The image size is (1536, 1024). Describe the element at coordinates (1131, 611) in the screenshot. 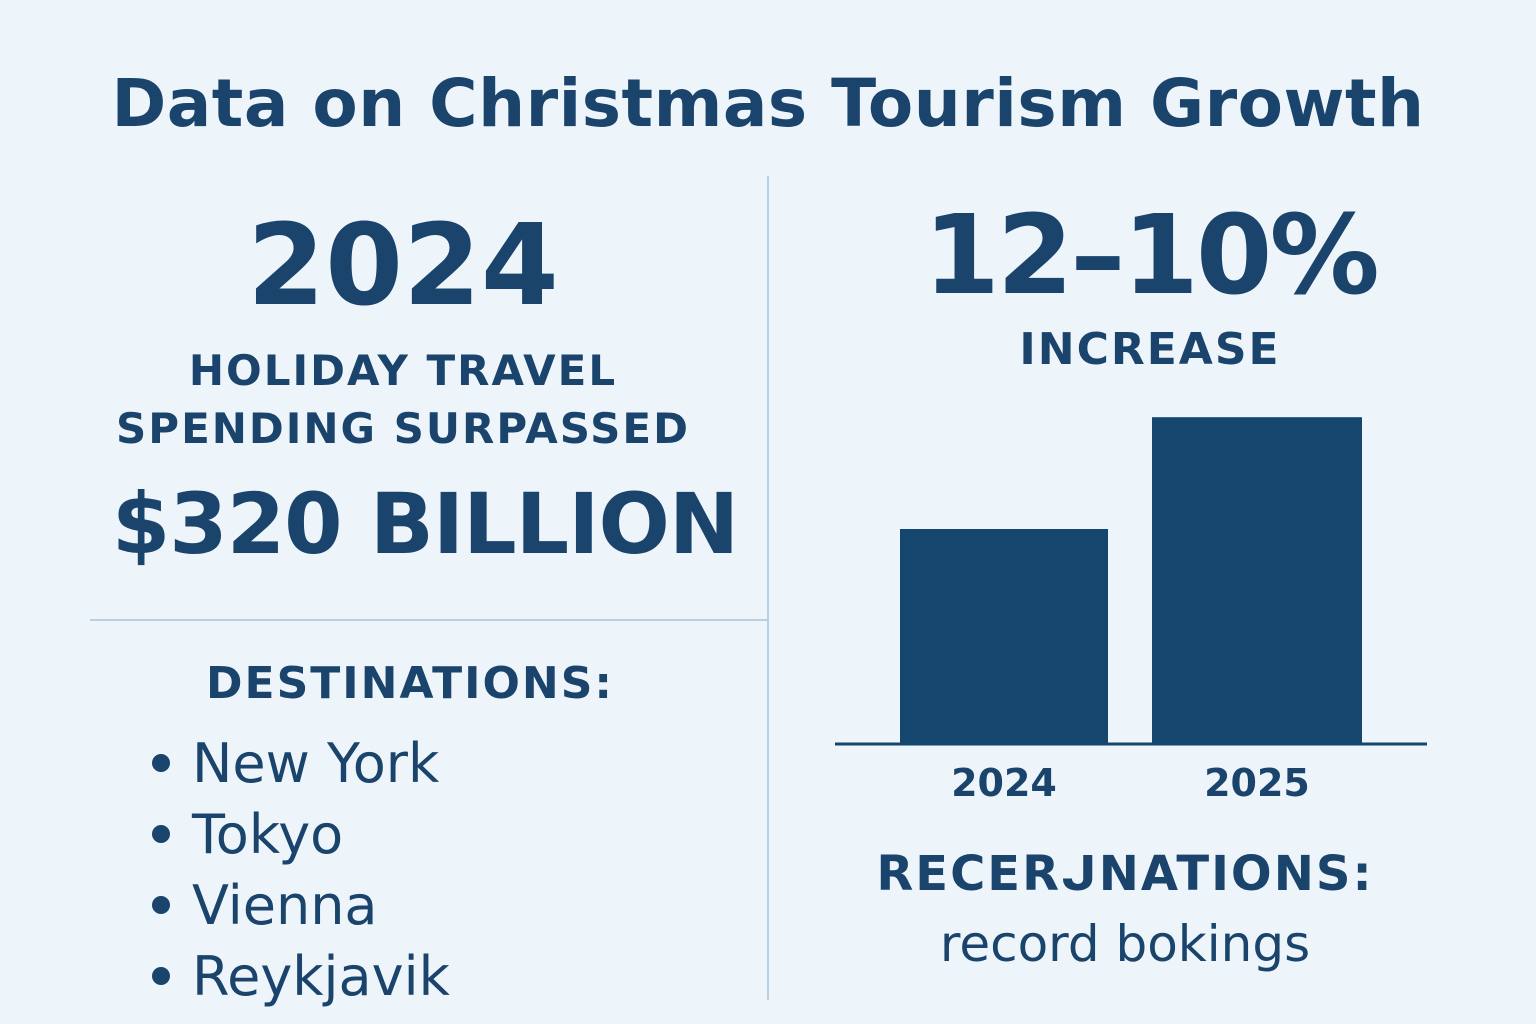

I see `bar-chart: 2024 2025` at that location.